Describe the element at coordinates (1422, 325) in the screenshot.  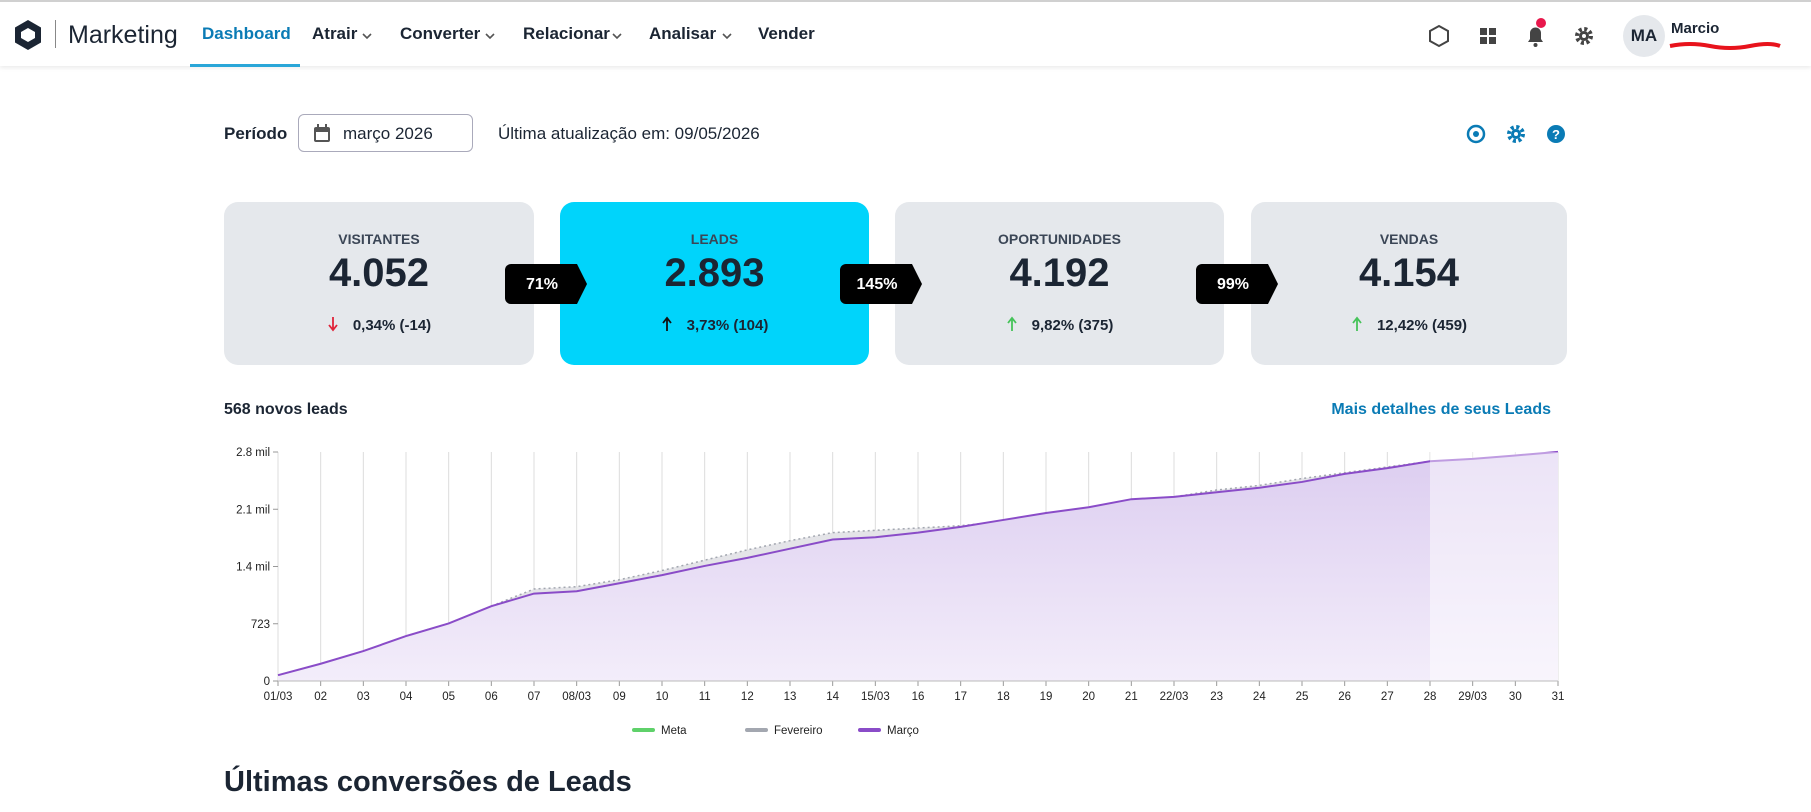
I see `kpi-change: 12,42% (459)` at that location.